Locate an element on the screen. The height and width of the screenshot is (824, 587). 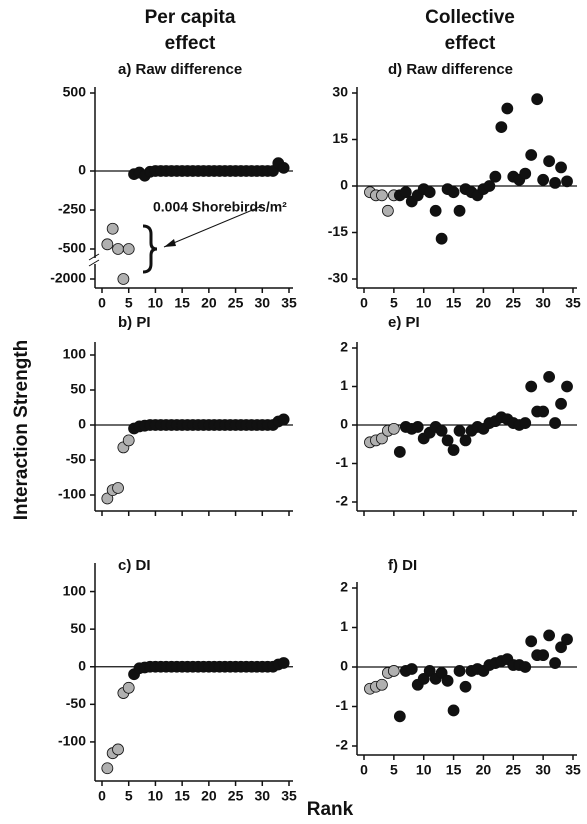
y-tick-label: 100 is located at coordinates (75, 590).